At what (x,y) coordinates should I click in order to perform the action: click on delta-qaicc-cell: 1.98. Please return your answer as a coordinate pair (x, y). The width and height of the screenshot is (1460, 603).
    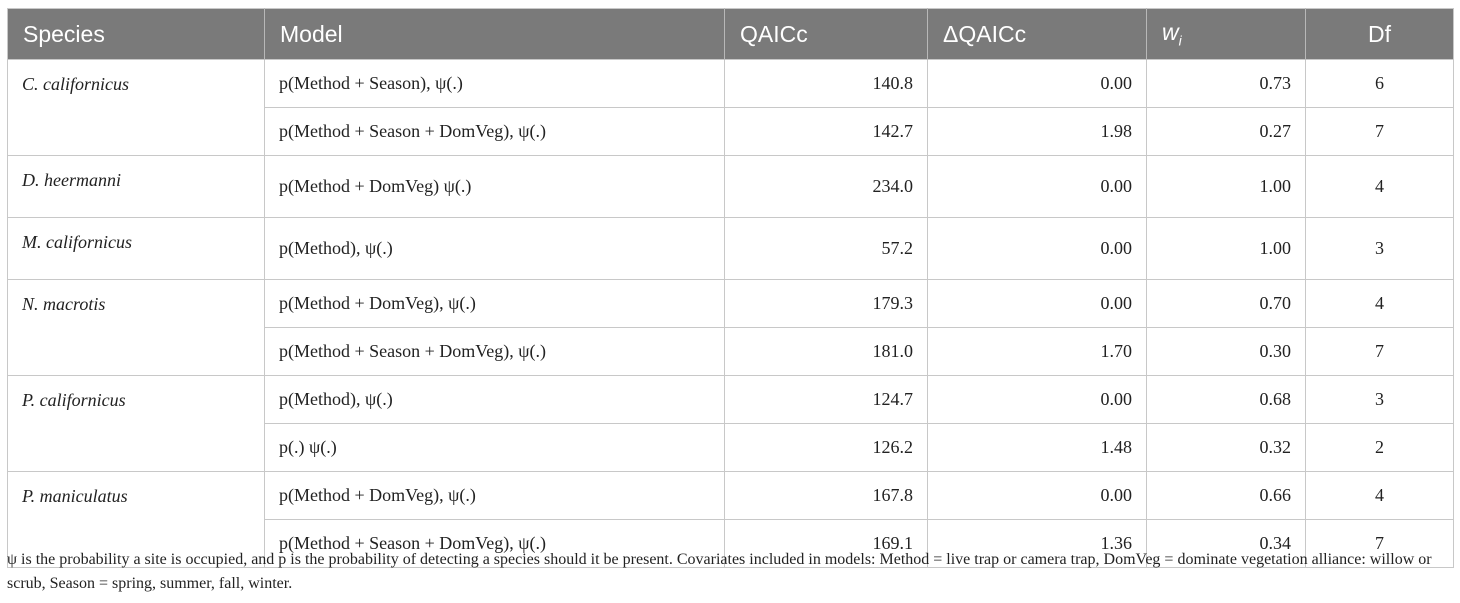
    Looking at the image, I should click on (1037, 131).